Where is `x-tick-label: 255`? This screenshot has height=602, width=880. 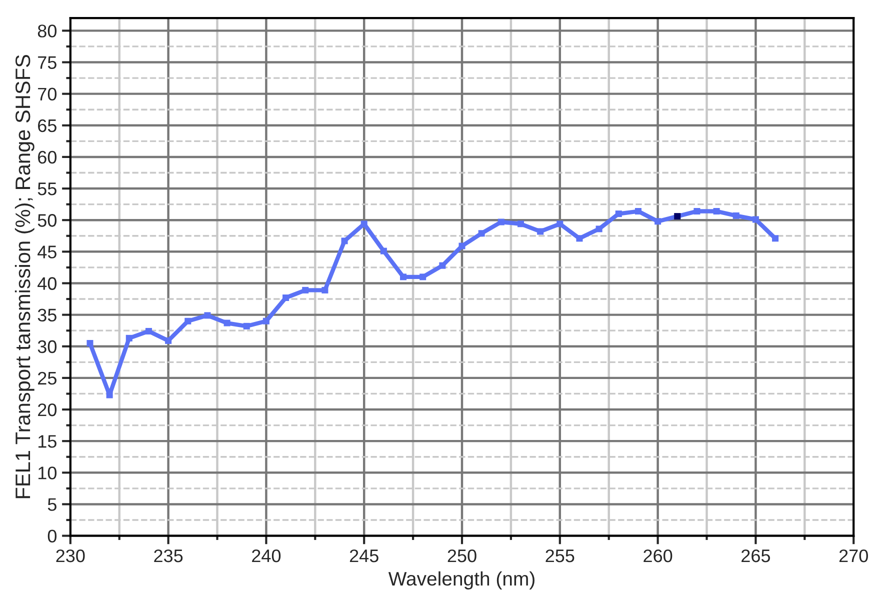
x-tick-label: 255 is located at coordinates (560, 555).